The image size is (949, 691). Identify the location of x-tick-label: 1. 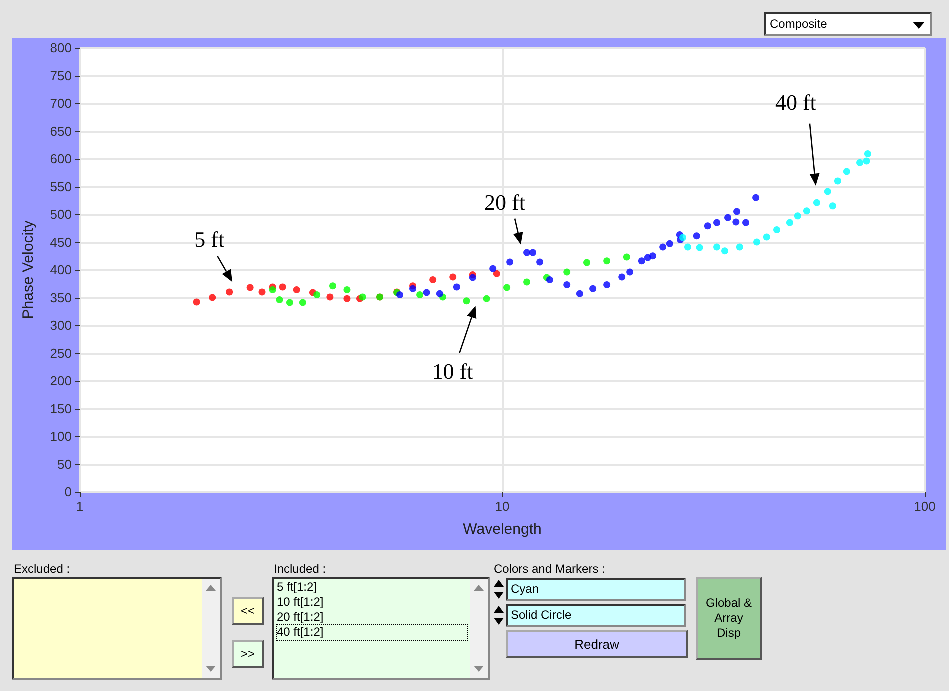
(80, 506).